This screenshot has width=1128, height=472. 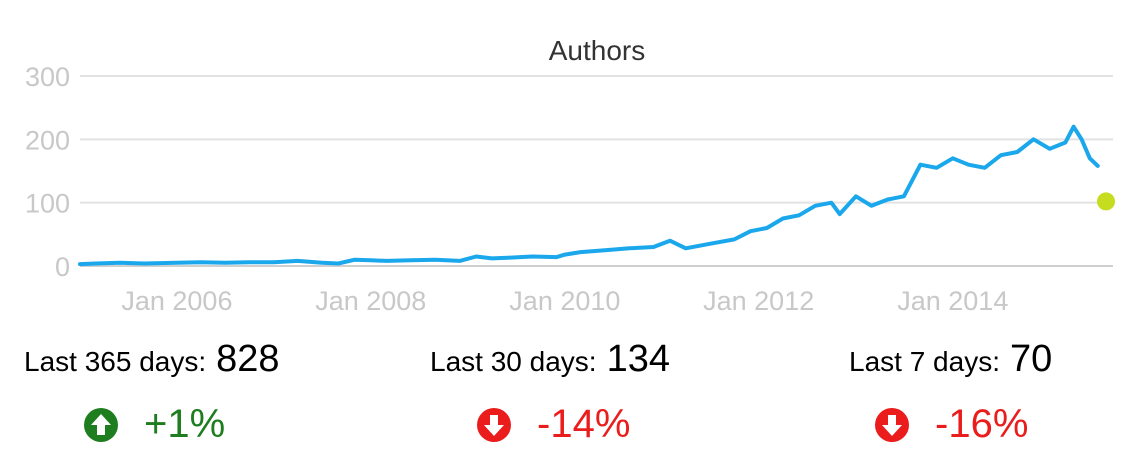 What do you see at coordinates (638, 359) in the screenshot?
I see `stat-value: 134` at bounding box center [638, 359].